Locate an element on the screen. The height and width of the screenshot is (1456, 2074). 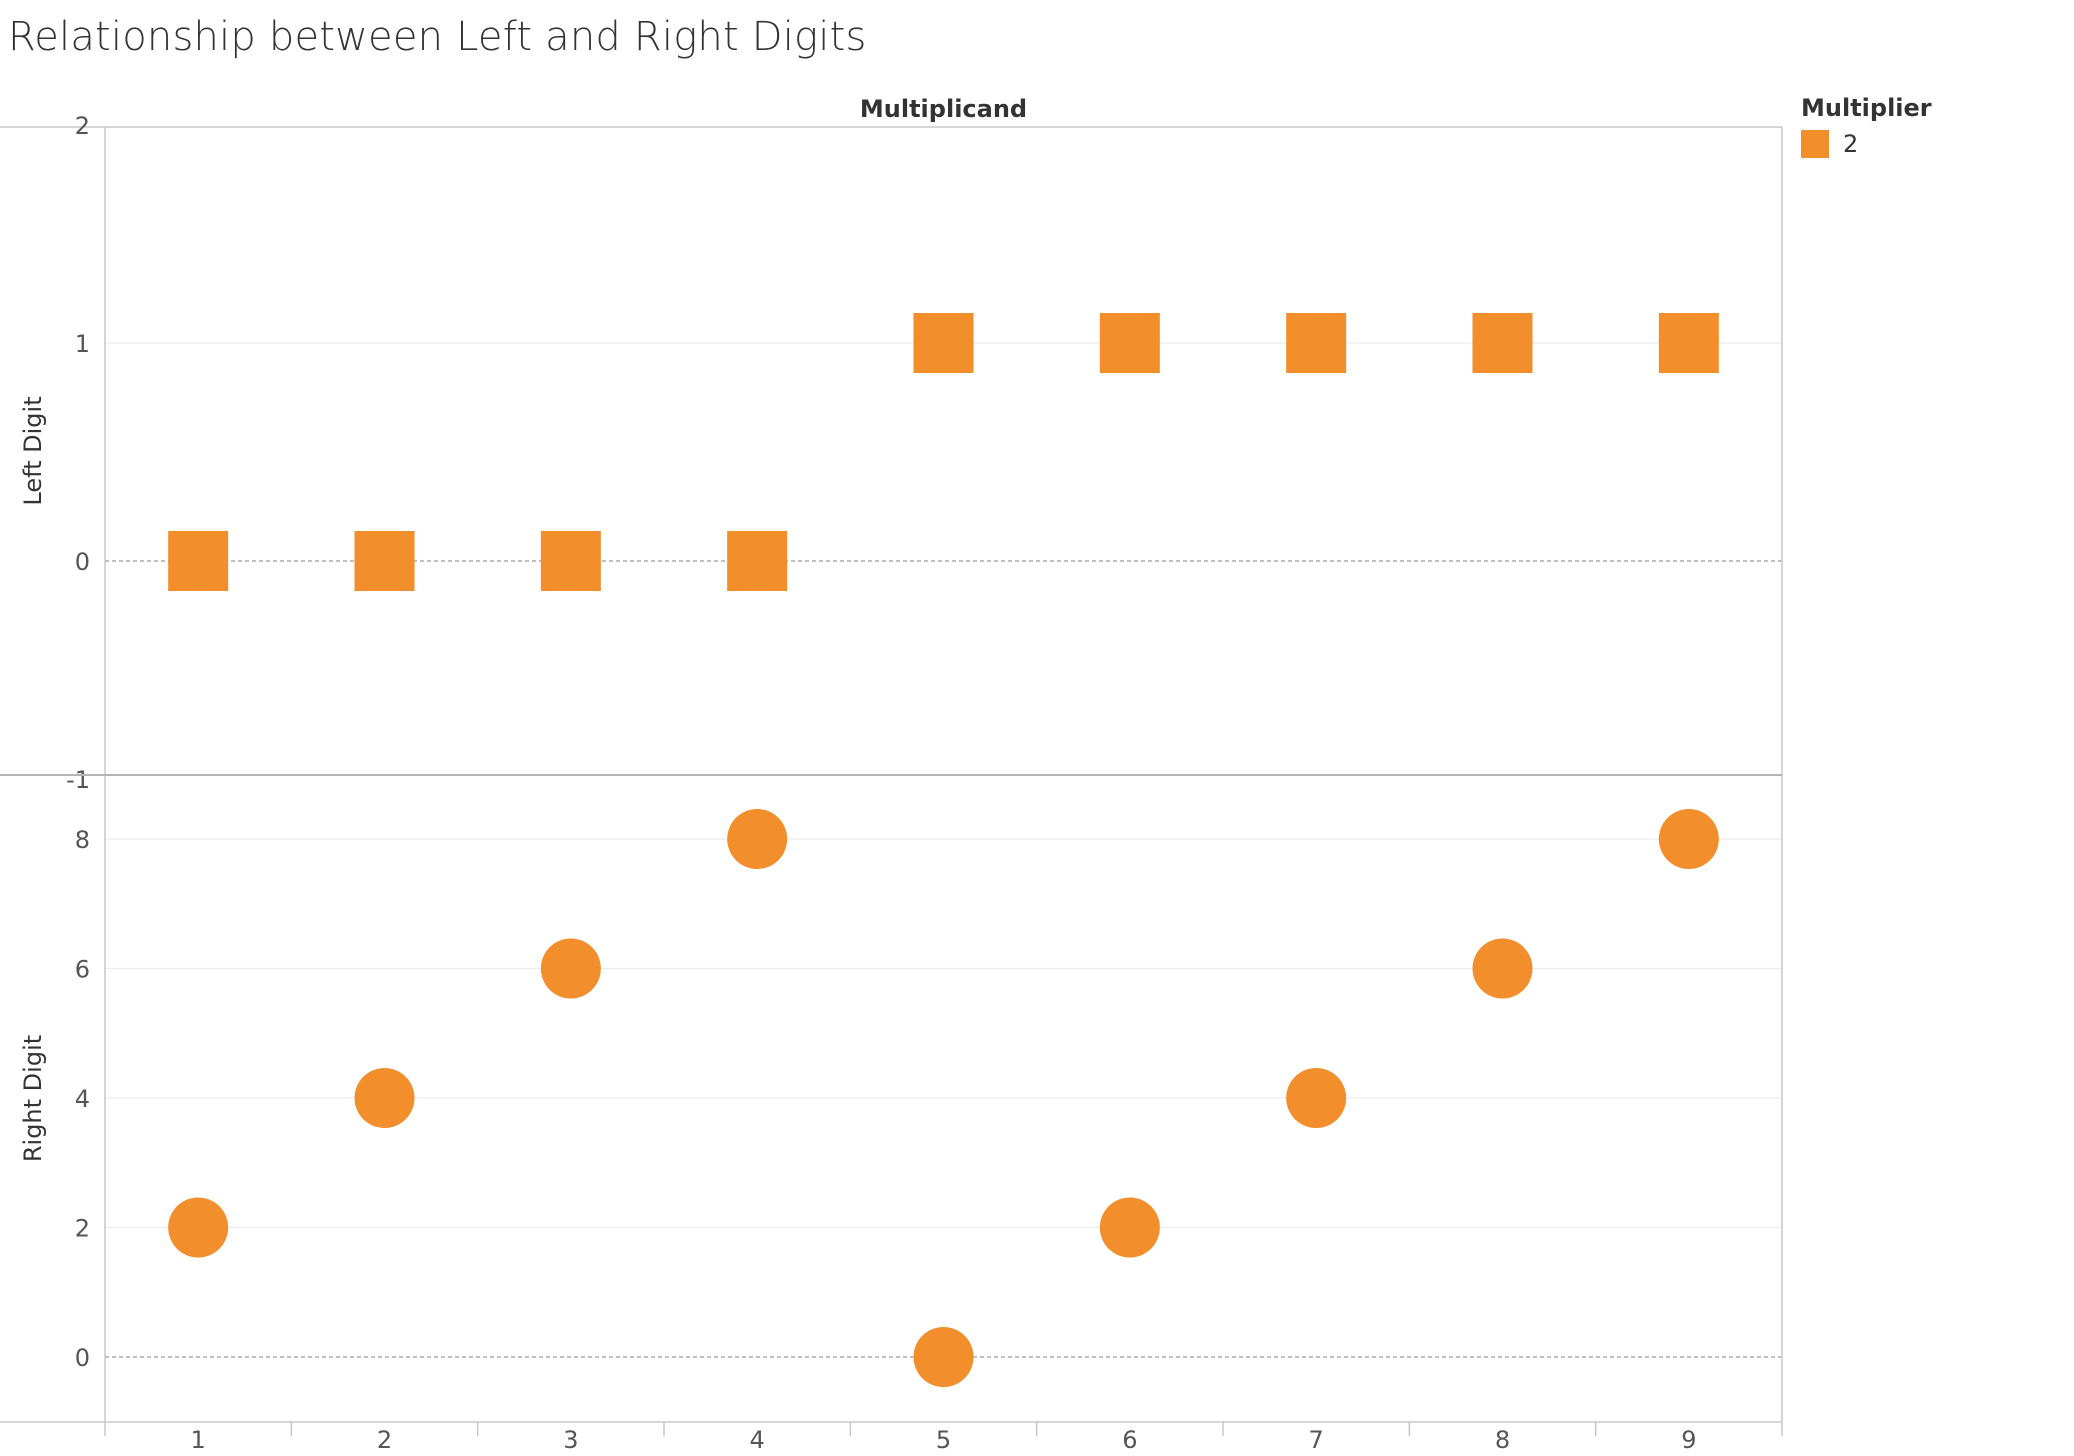
y-tick-label: 8 is located at coordinates (82, 840).